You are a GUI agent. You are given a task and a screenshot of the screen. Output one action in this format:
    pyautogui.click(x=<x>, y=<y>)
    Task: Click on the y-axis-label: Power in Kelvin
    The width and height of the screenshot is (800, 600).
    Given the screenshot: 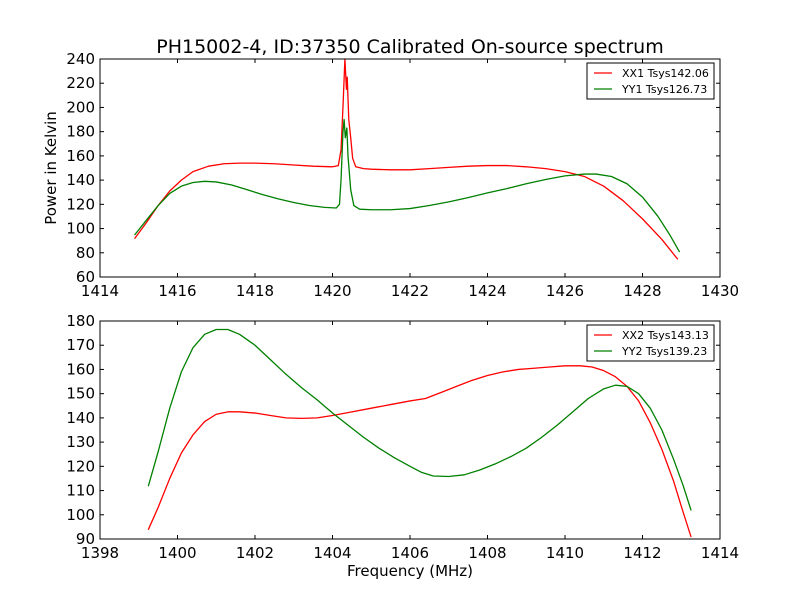 What is the action you would take?
    pyautogui.click(x=51, y=168)
    